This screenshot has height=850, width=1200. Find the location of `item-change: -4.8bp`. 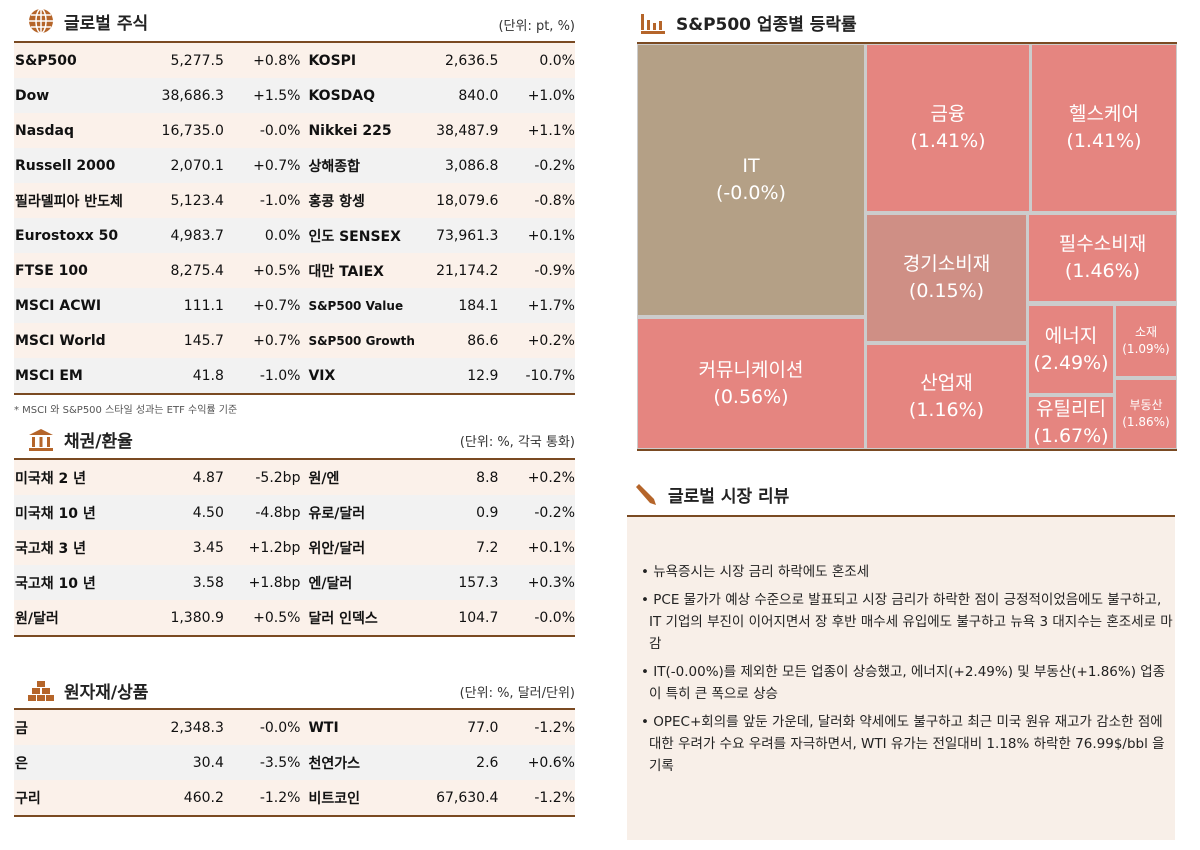

item-change: -4.8bp is located at coordinates (278, 512).